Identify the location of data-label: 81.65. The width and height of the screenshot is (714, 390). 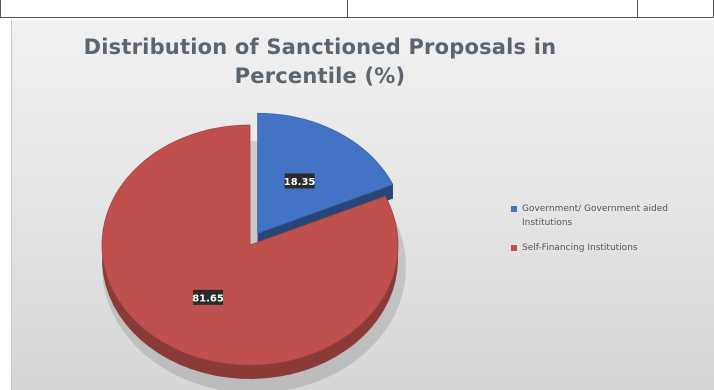
(208, 298).